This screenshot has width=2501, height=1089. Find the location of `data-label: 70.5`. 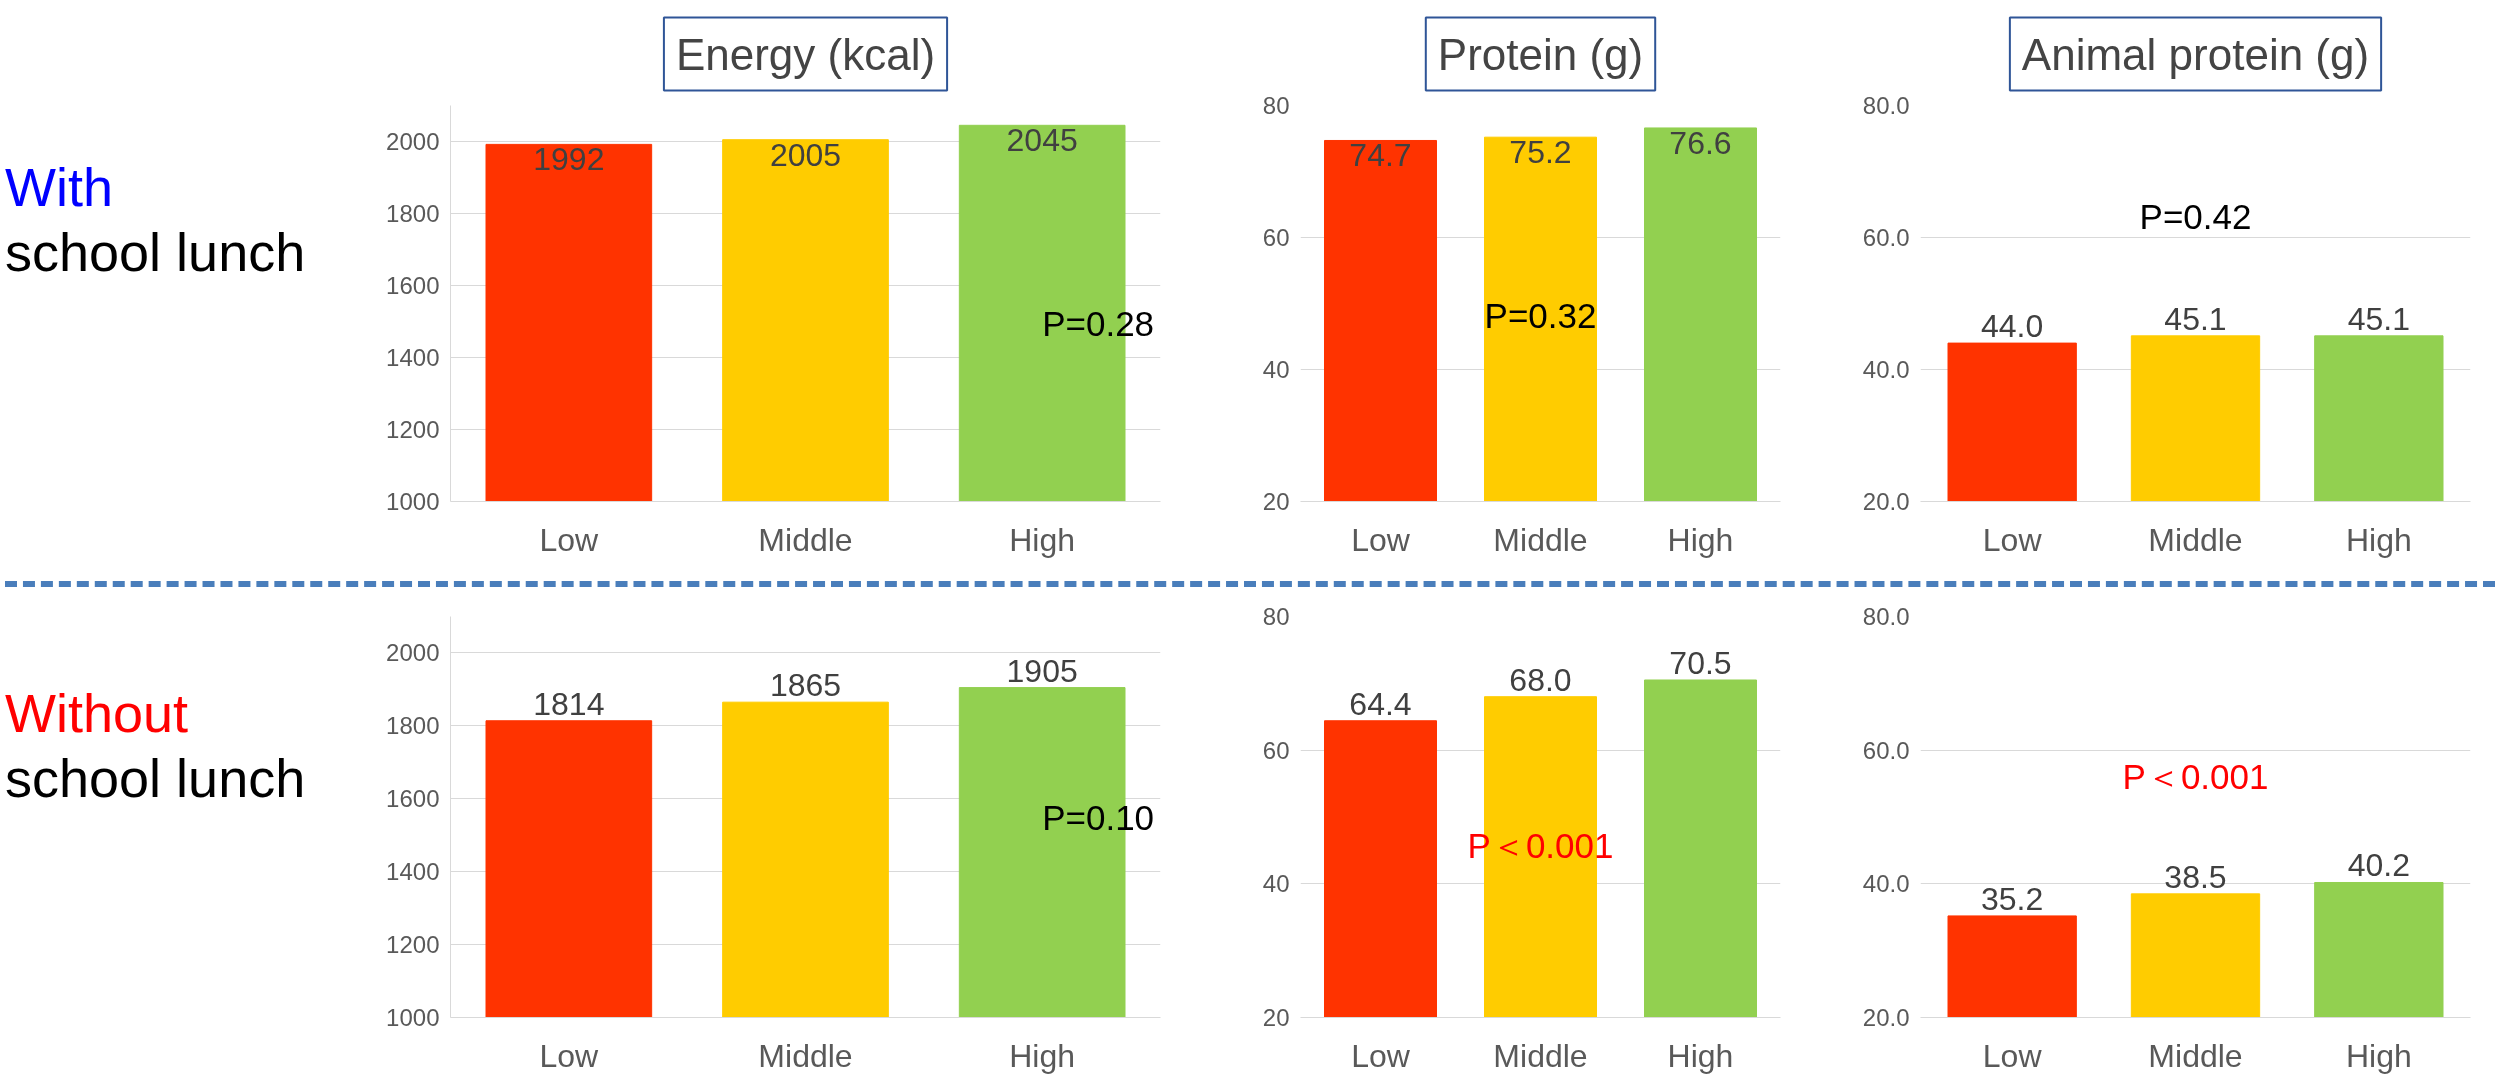

data-label: 70.5 is located at coordinates (1700, 662).